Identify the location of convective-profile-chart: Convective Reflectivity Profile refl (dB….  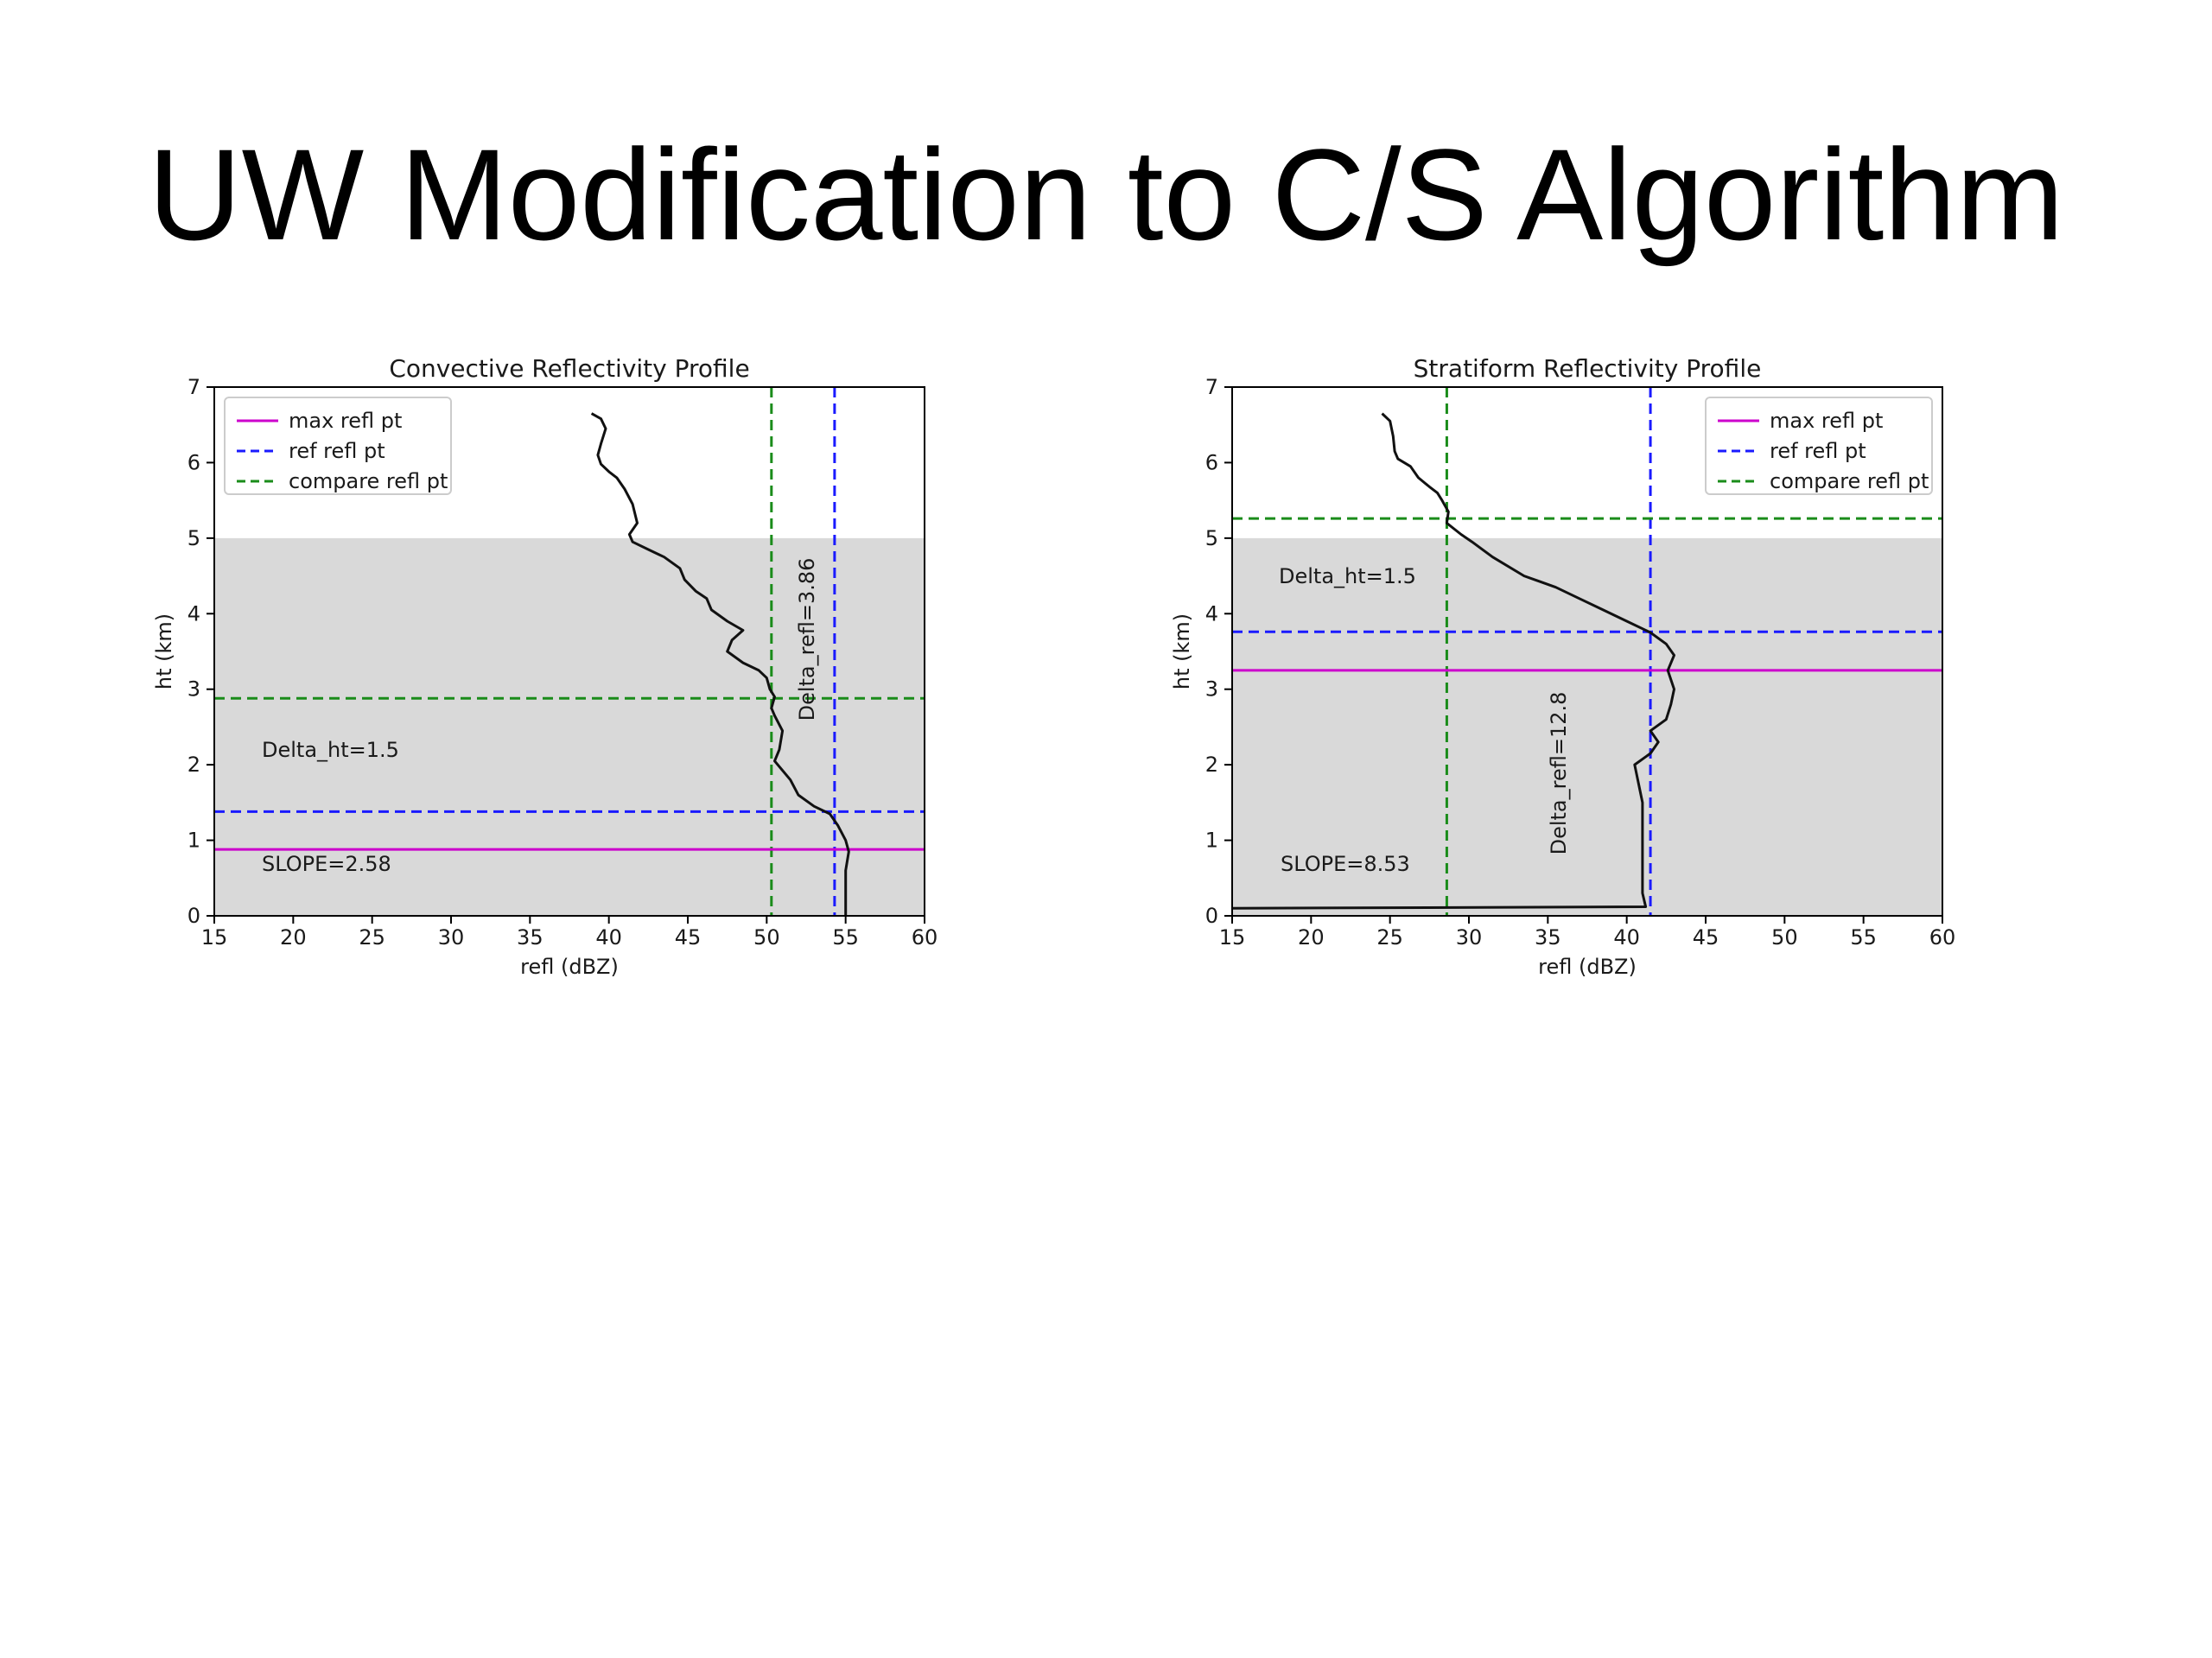
(545, 666).